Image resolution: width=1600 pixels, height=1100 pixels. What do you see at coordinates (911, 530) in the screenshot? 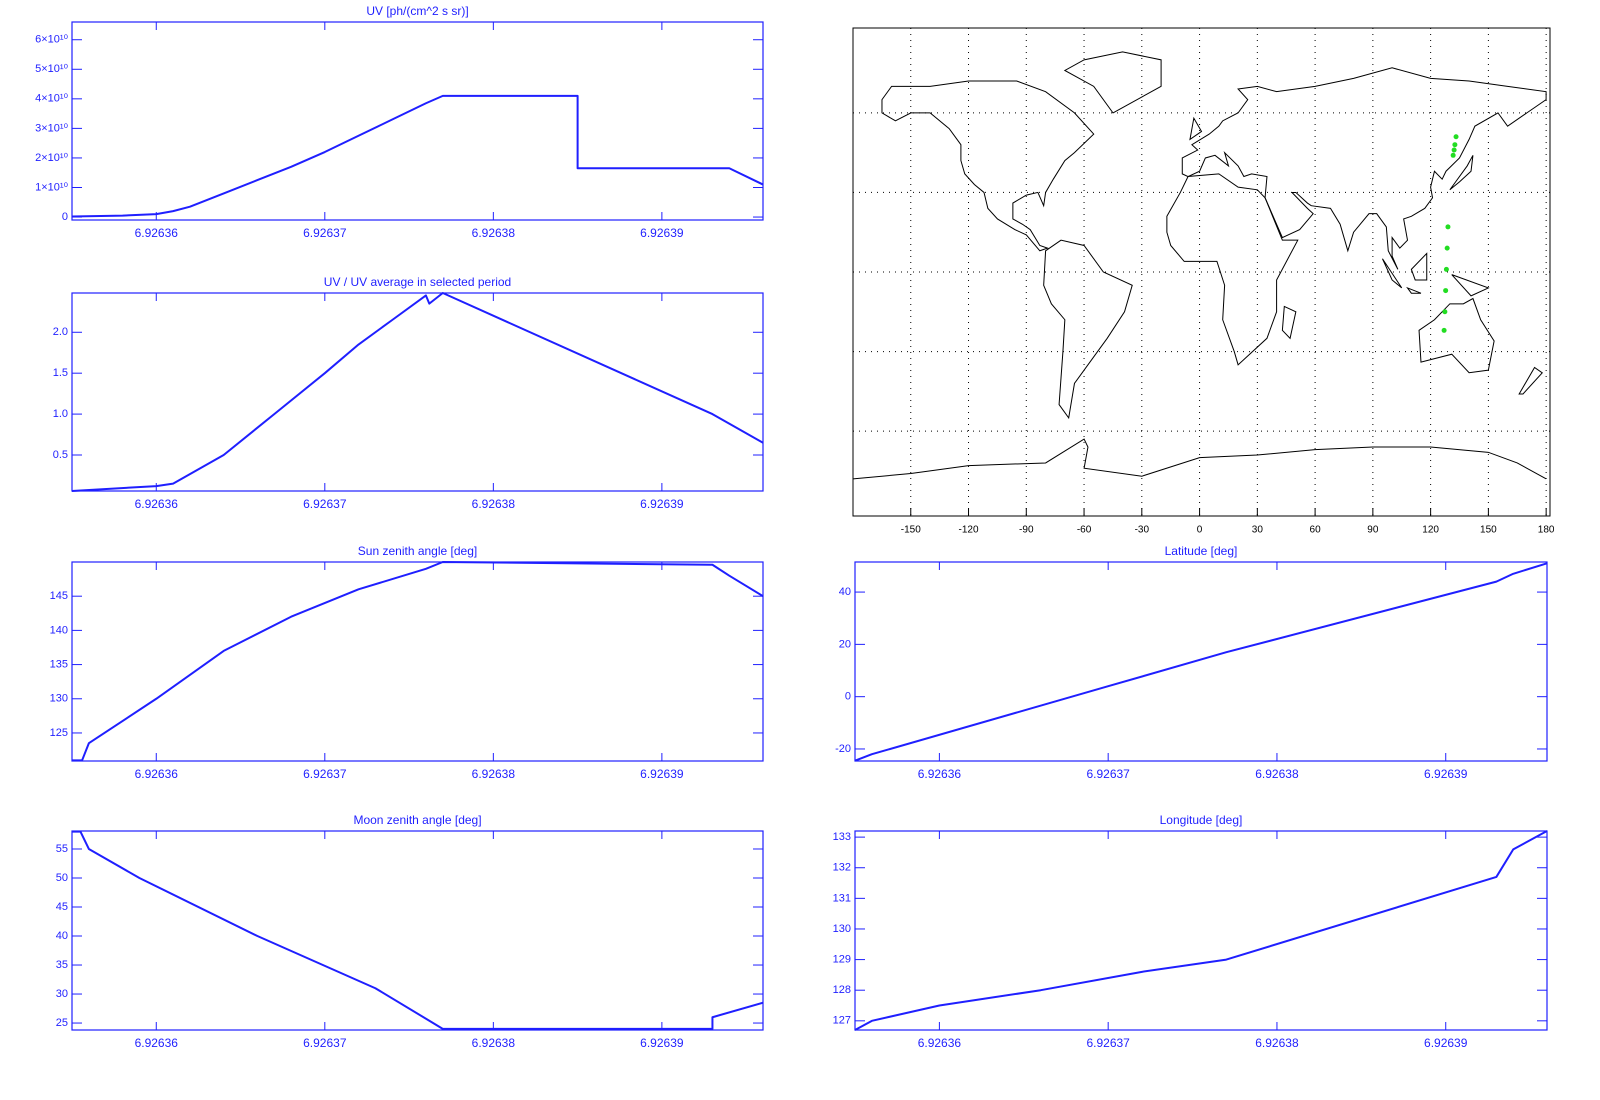
I see `x-tick-label: -150` at bounding box center [911, 530].